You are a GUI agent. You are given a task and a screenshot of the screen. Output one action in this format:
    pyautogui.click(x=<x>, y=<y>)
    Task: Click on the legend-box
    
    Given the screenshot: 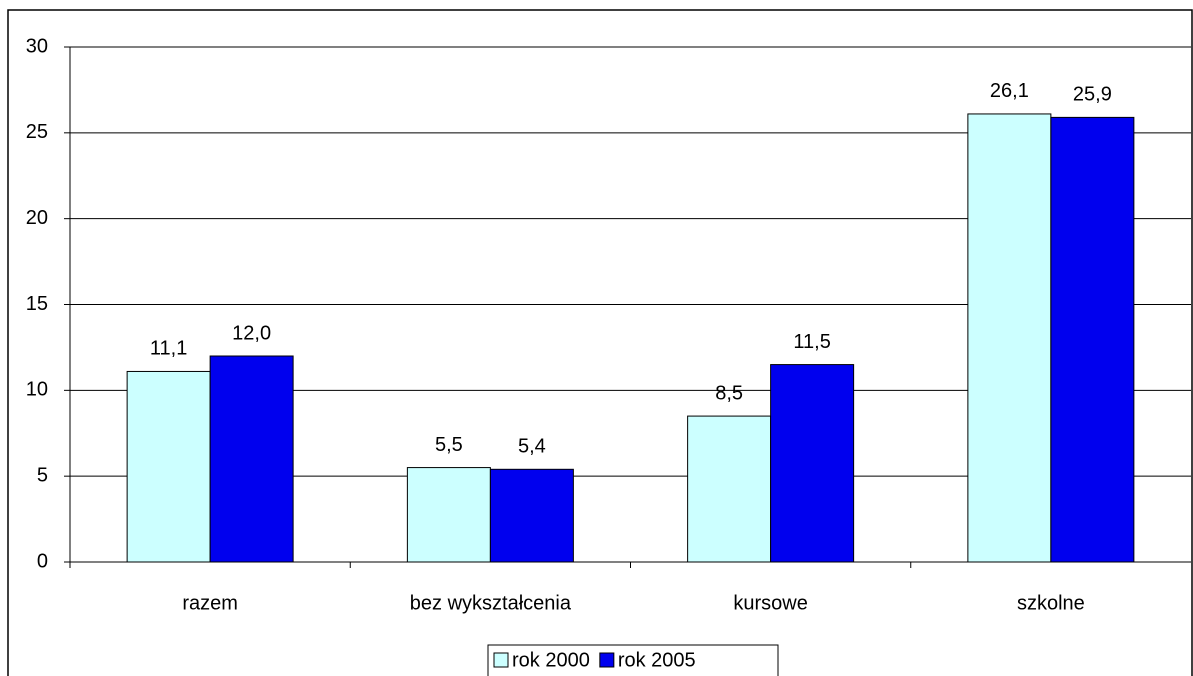 What is the action you would take?
    pyautogui.click(x=633, y=660)
    